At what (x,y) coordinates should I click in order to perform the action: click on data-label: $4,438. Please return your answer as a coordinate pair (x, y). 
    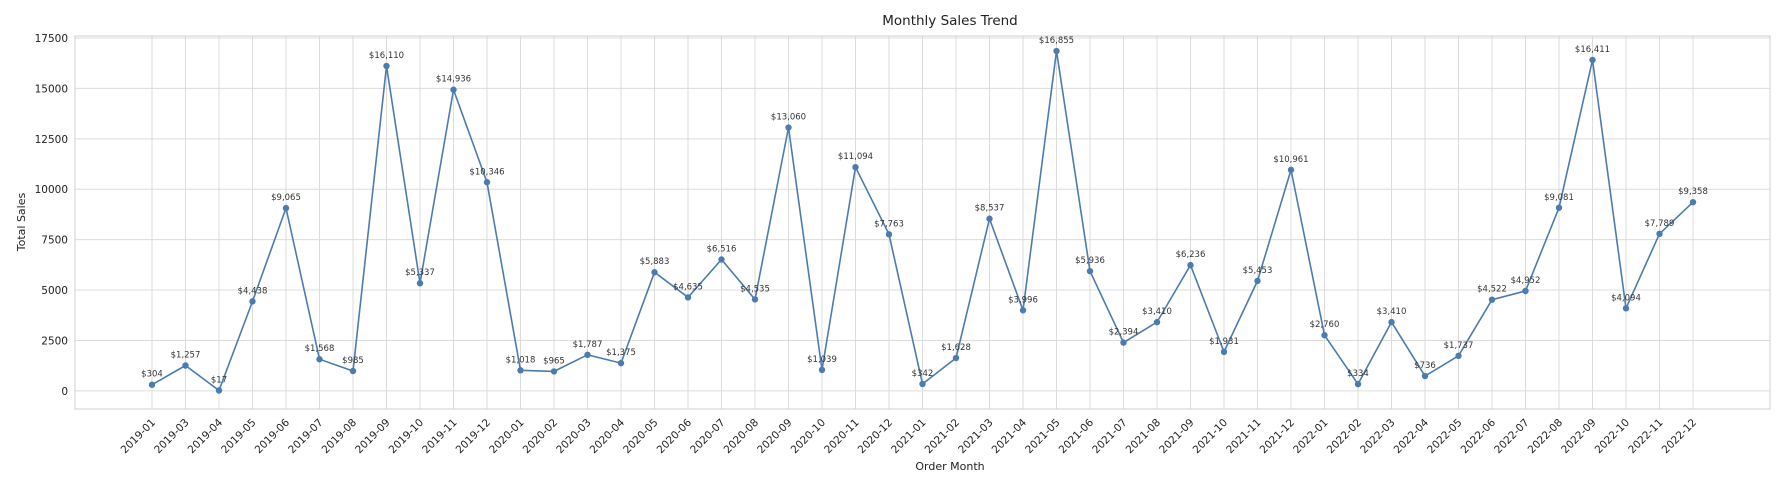
    Looking at the image, I should click on (253, 291).